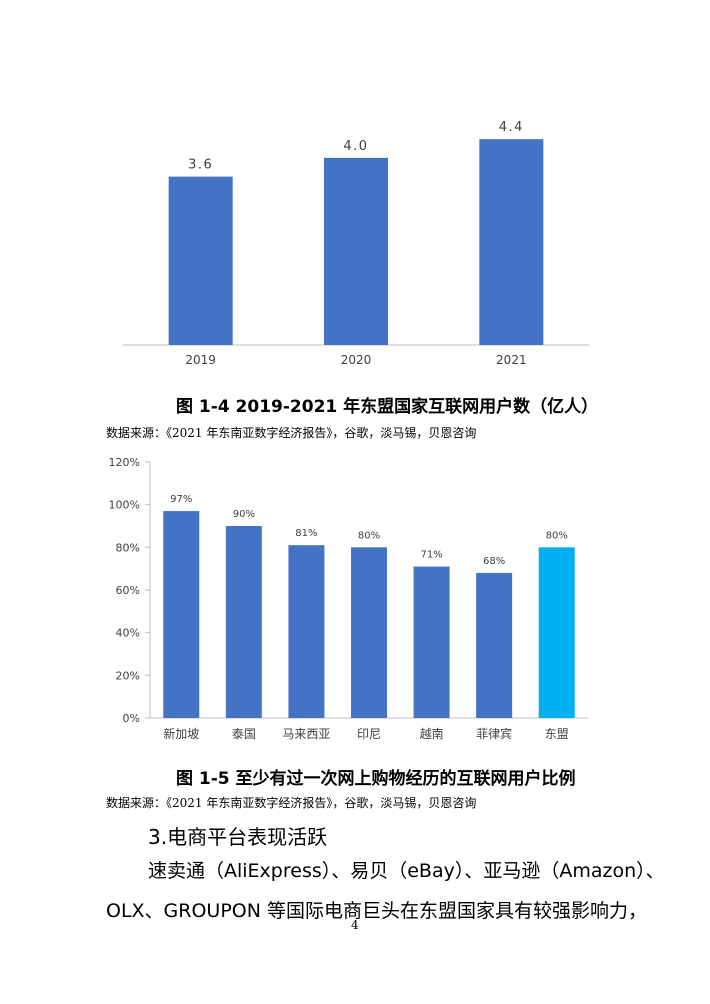 Image resolution: width=710 pixels, height=1004 pixels. What do you see at coordinates (369, 535) in the screenshot?
I see `data-label-3: 80%` at bounding box center [369, 535].